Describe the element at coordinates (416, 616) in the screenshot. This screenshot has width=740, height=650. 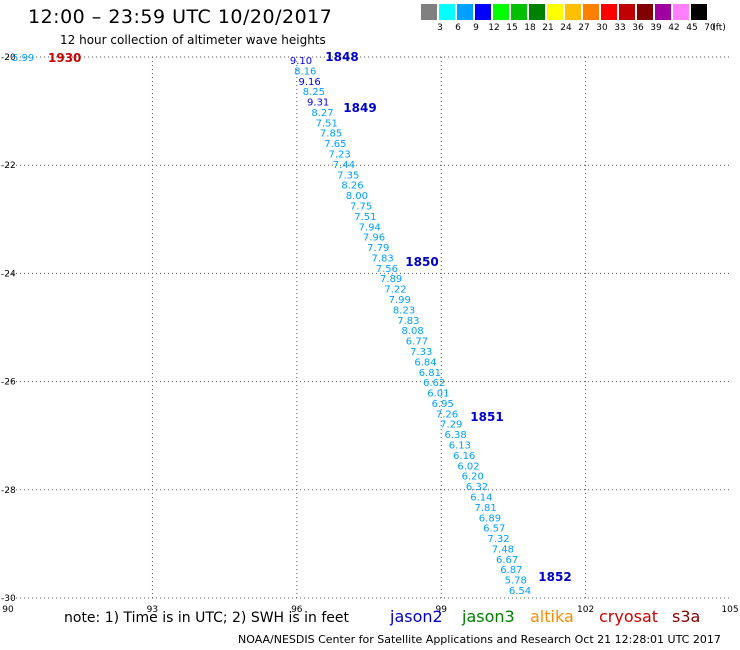
I see `legend-jason2: jason2` at that location.